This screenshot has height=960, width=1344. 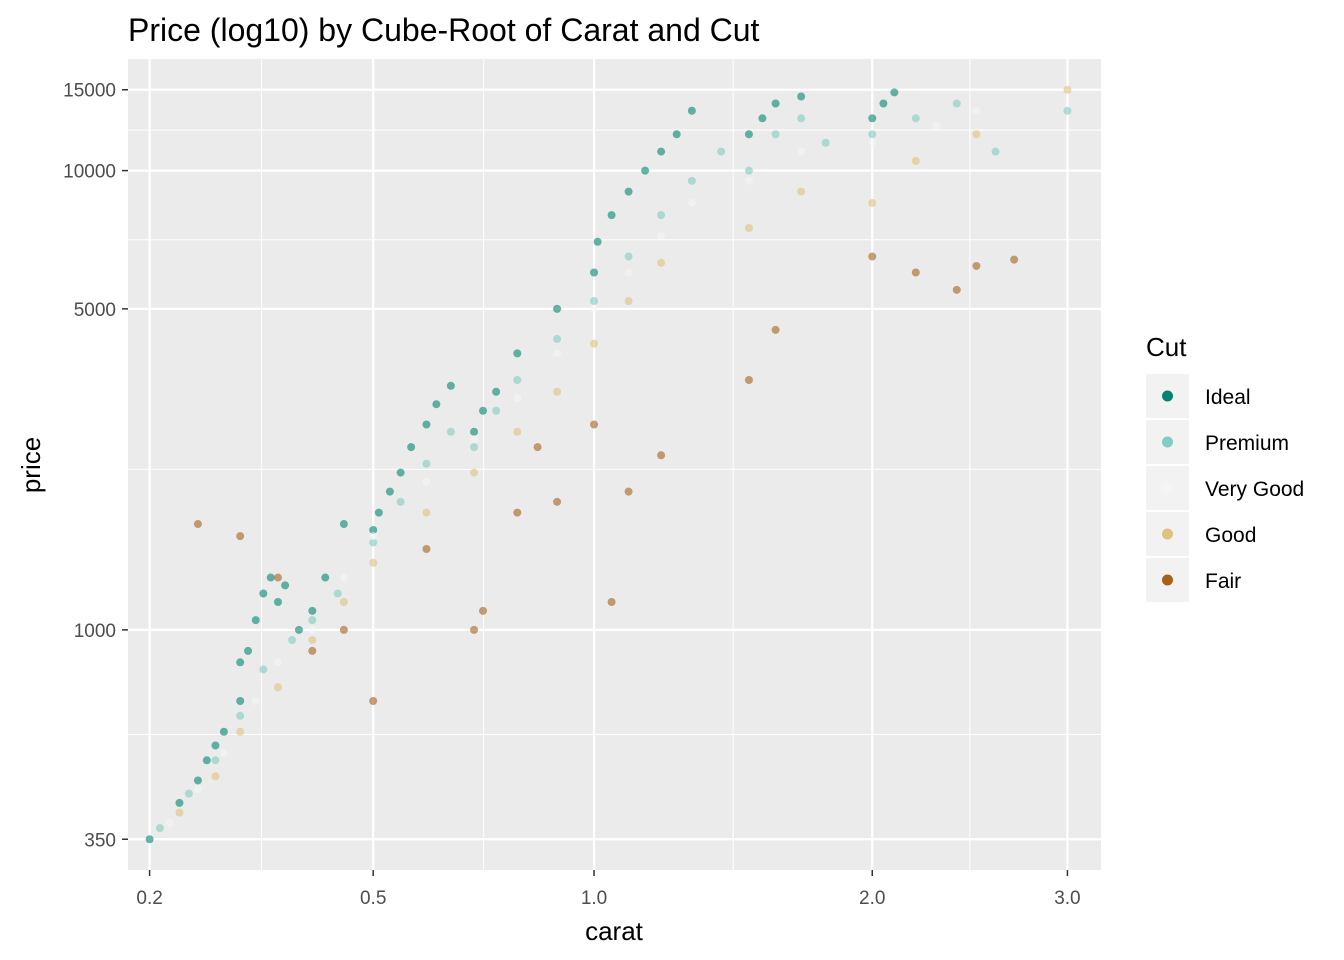 I want to click on x-axis-title: carat, so click(x=614, y=931).